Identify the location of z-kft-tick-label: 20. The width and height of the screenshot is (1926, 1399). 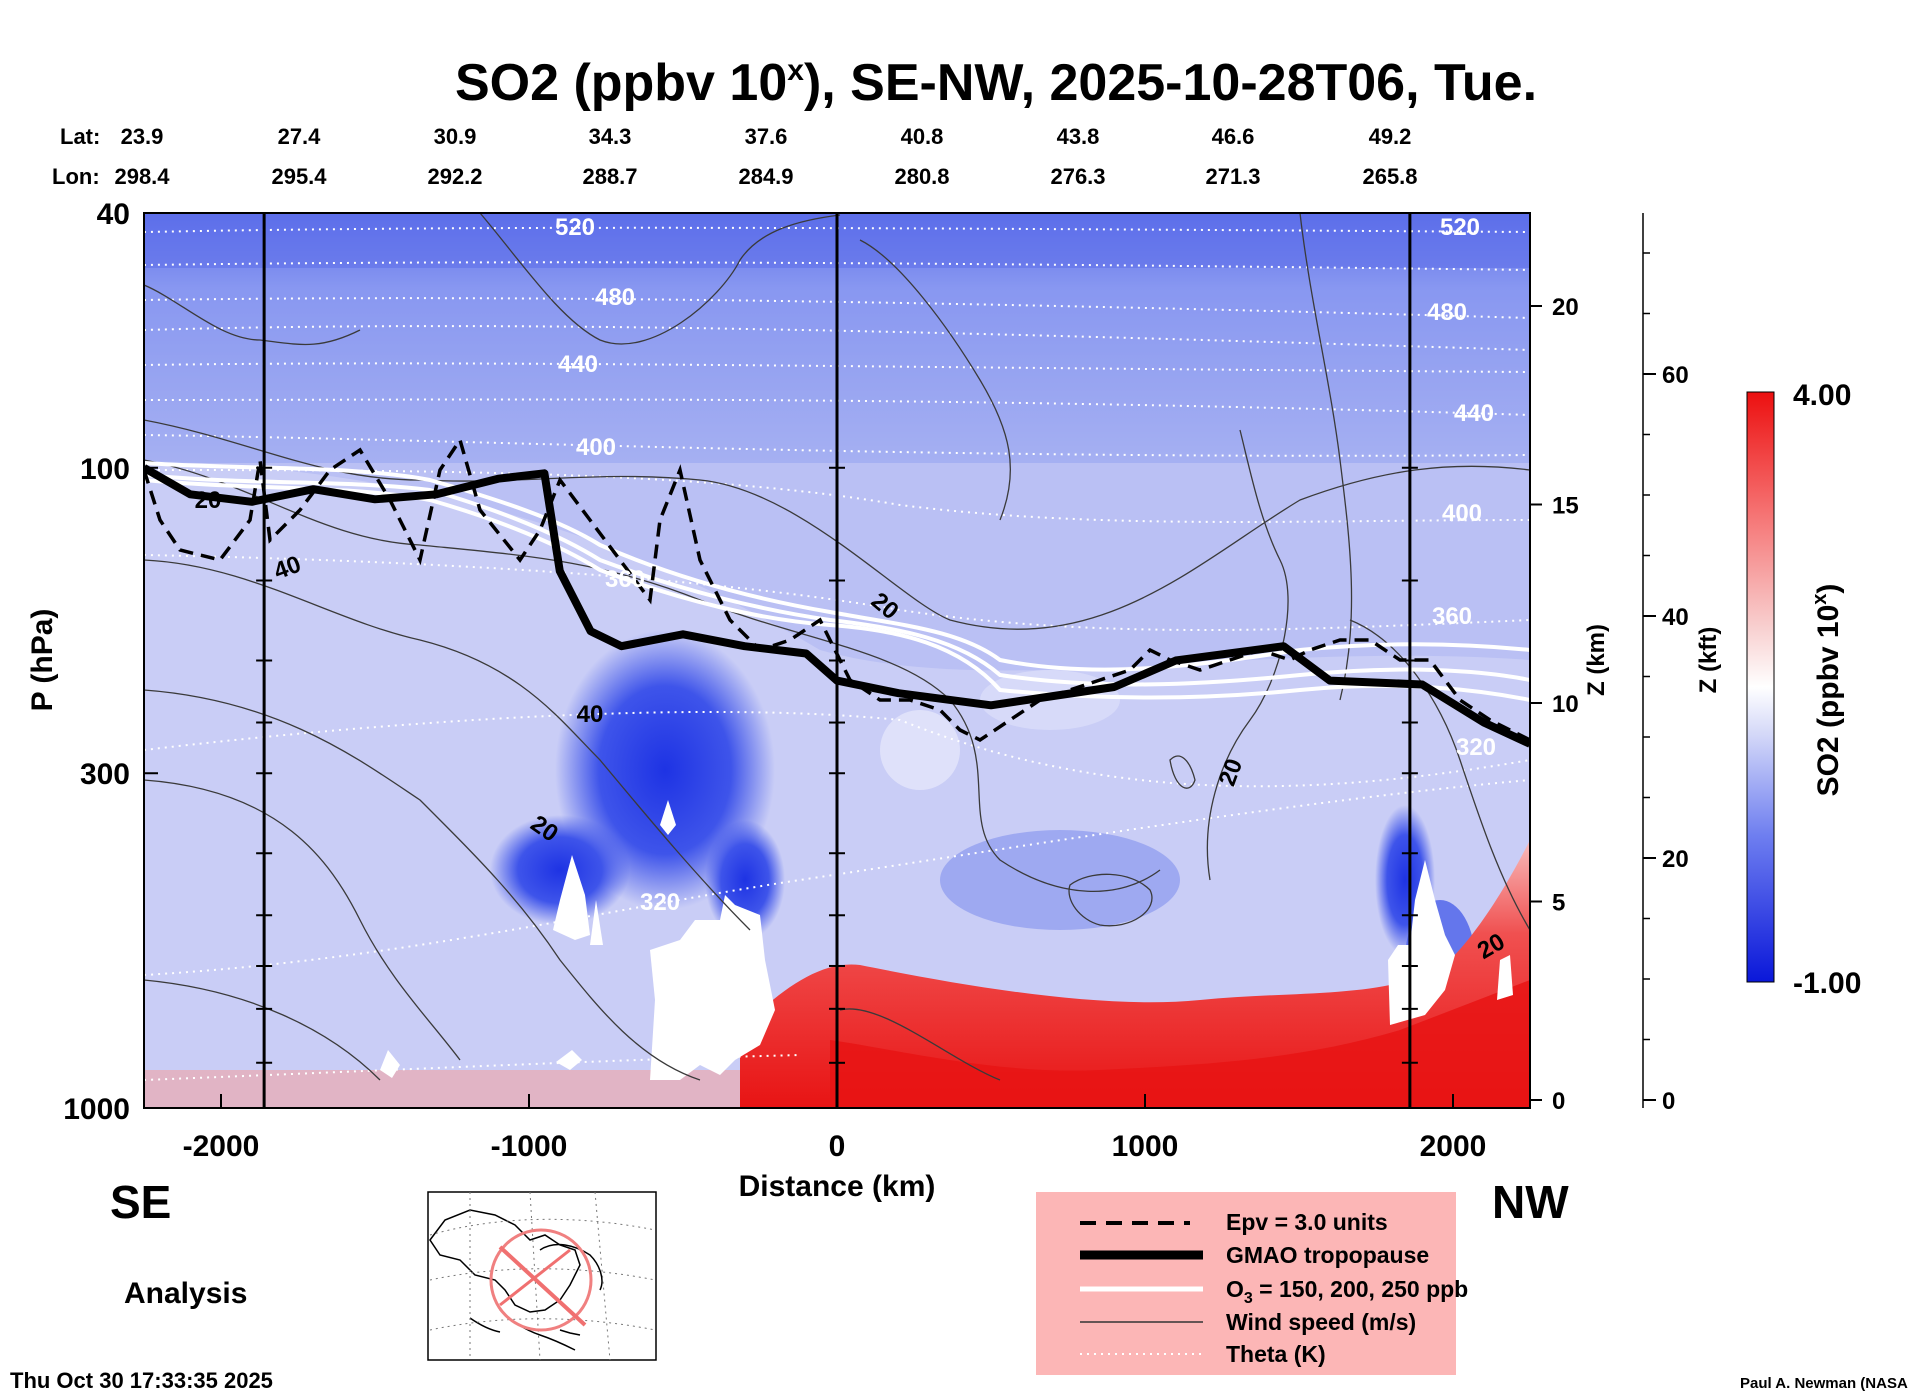
(1675, 859).